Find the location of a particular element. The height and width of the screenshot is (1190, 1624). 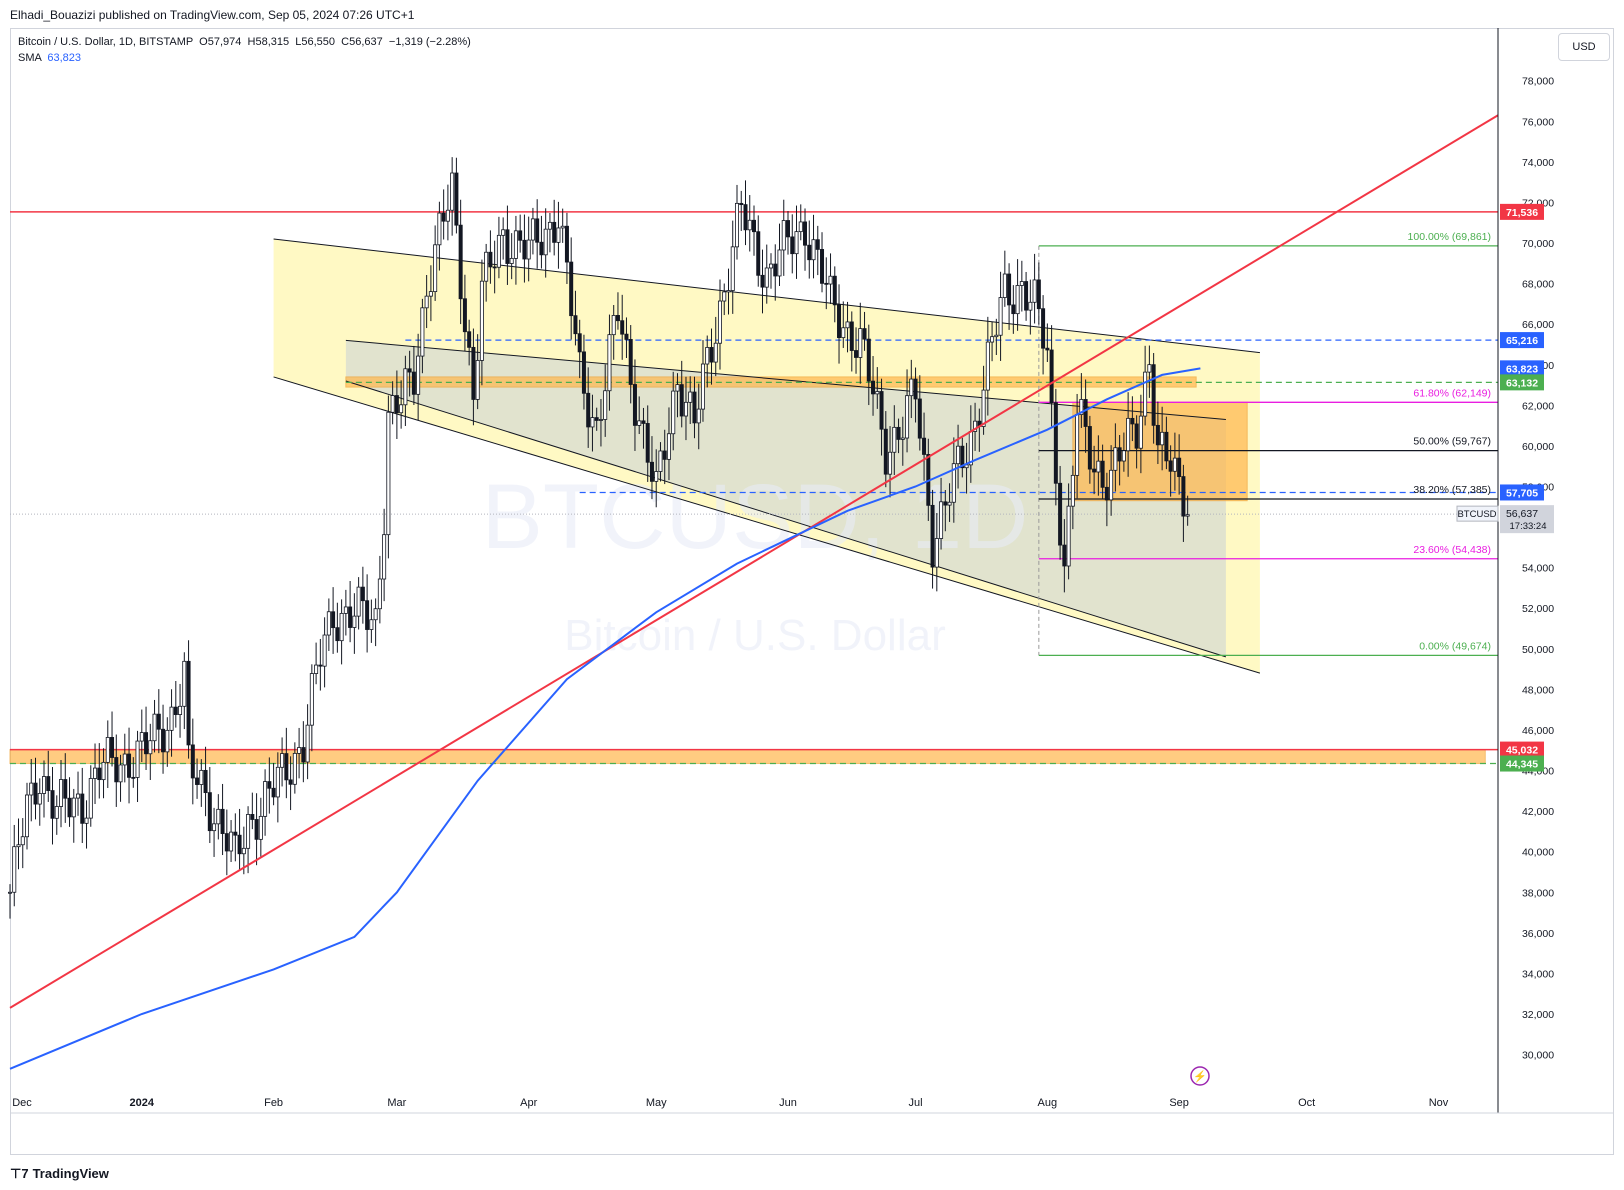

time-tick-label: Sep is located at coordinates (1179, 1103).